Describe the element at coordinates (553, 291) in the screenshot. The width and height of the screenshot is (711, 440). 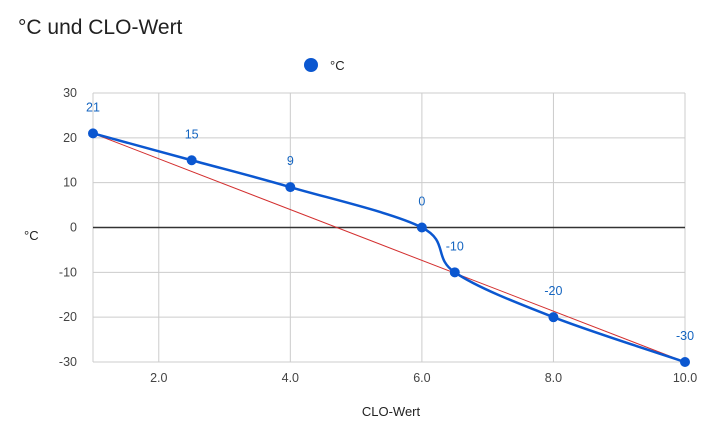
I see `data-label: -20` at that location.